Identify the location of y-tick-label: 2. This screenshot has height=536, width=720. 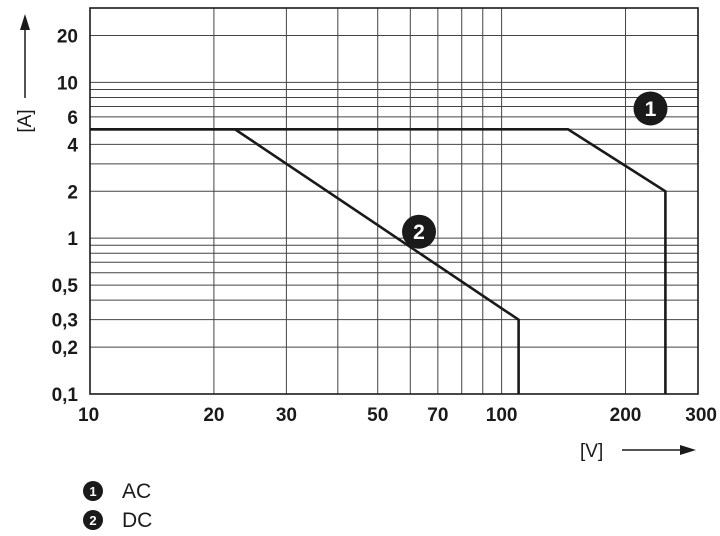
(72, 192).